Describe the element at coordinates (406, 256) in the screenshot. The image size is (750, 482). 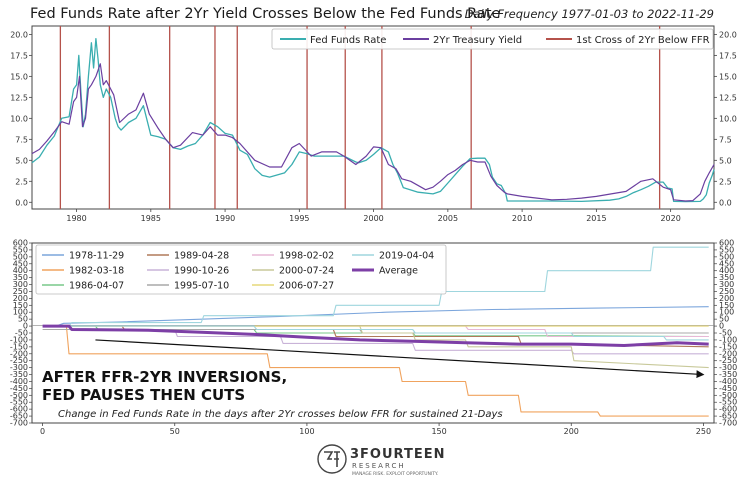
I see `legend-label-2019-04-04: 2019-04-04` at that location.